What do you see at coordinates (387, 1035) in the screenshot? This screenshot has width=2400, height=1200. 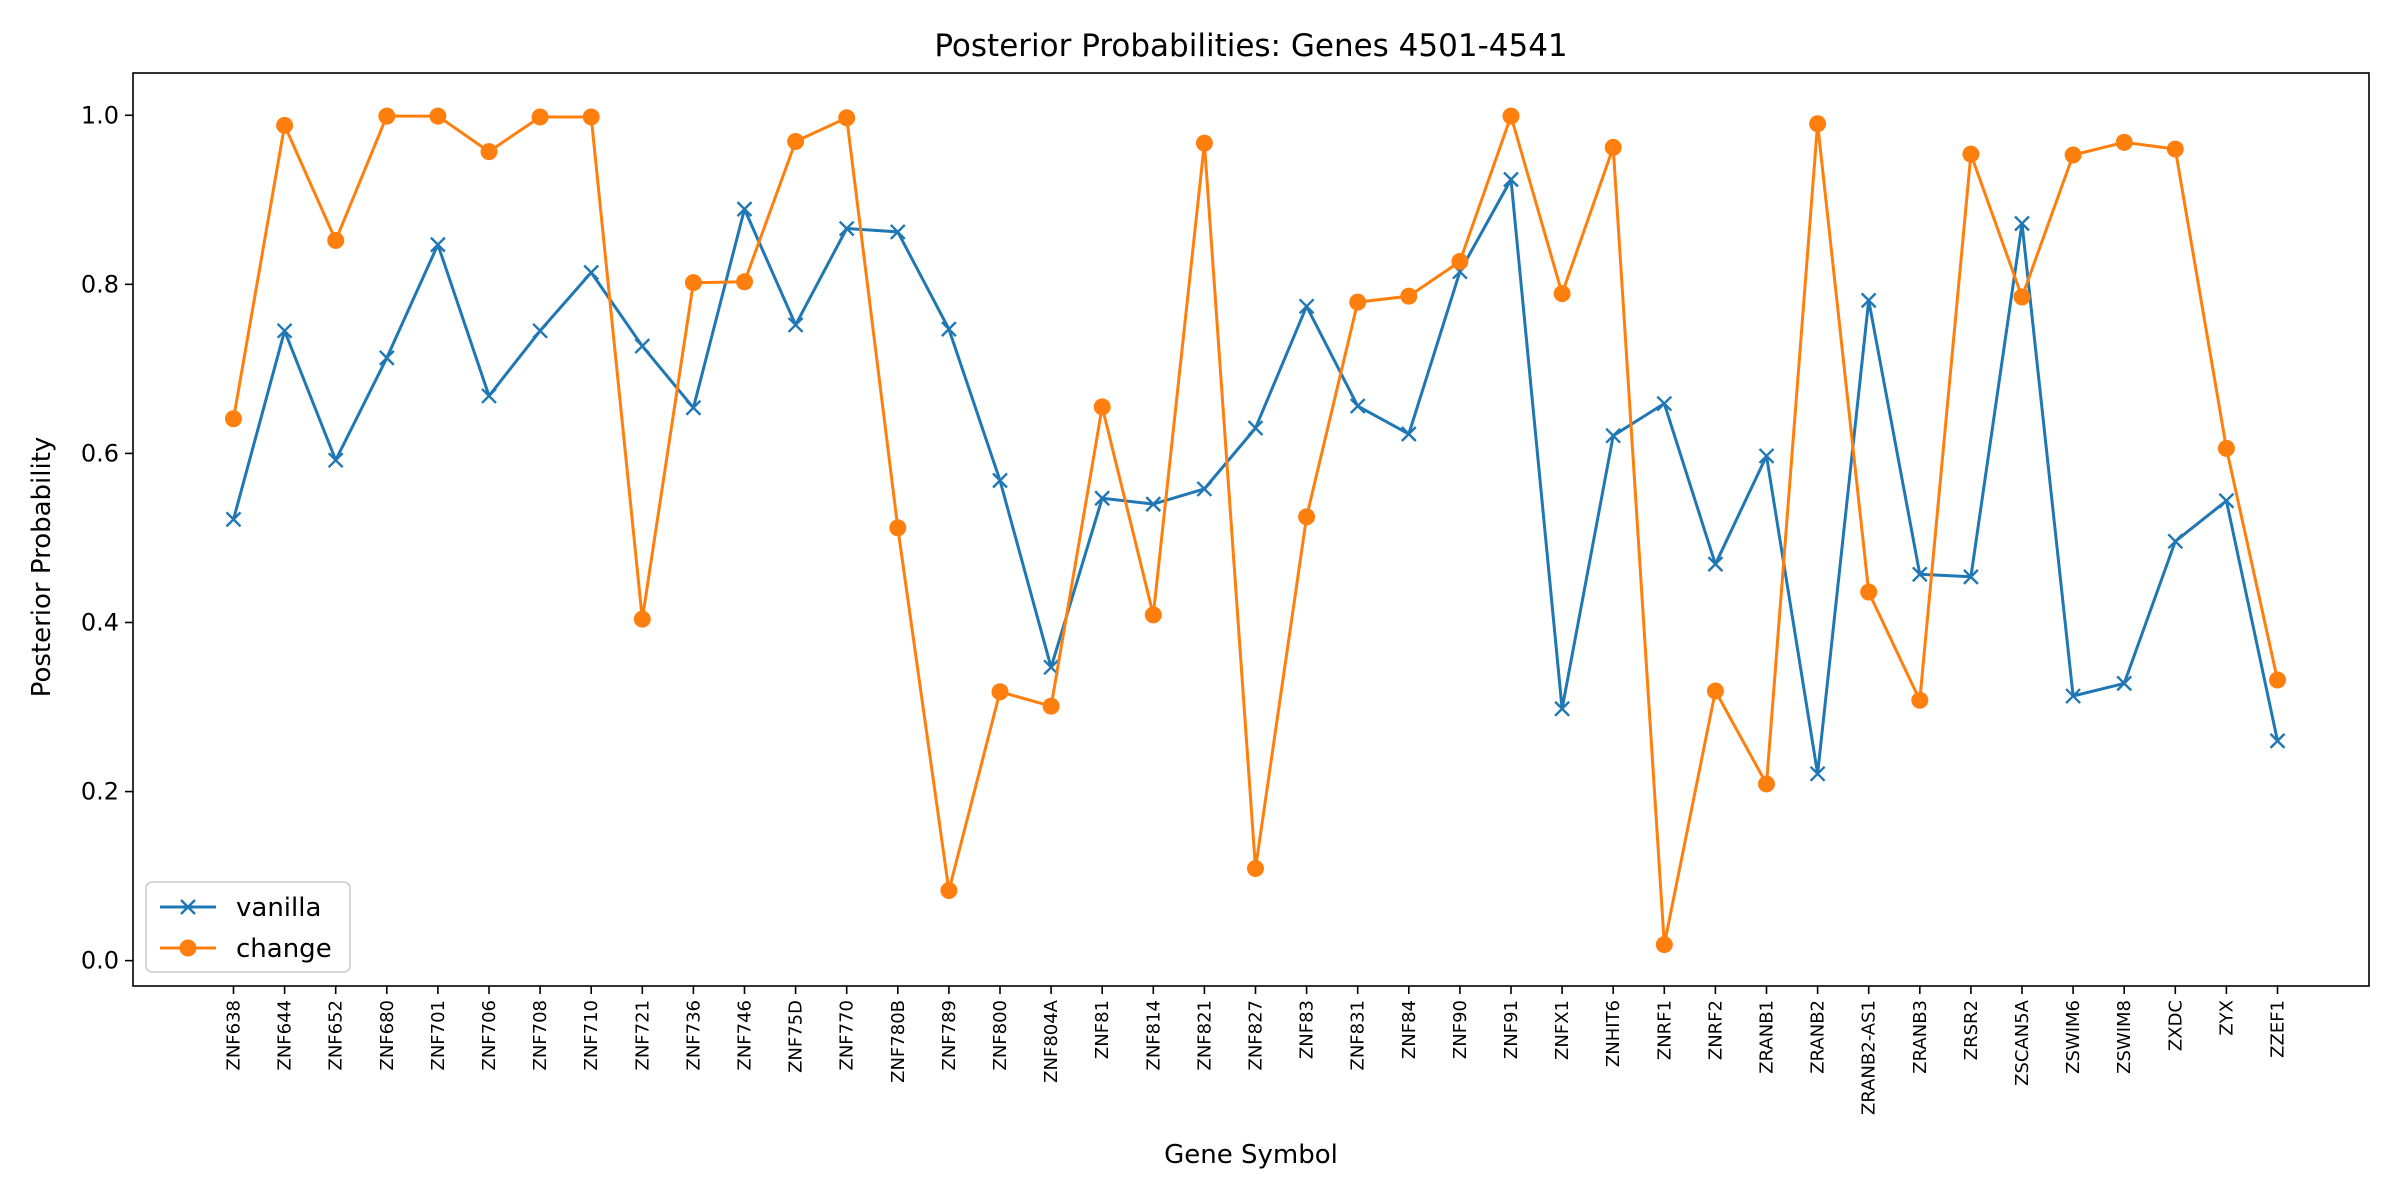 I see `x-tick-label: ZNF680` at bounding box center [387, 1035].